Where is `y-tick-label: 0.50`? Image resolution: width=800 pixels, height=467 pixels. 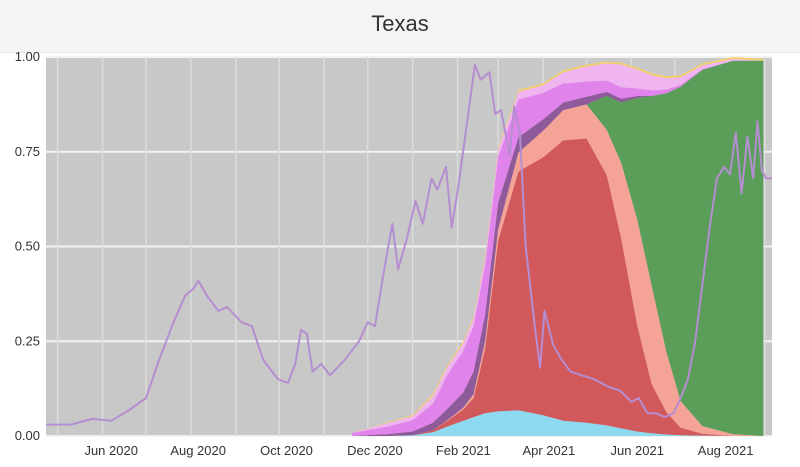
y-tick-label: 0.50 is located at coordinates (27, 246).